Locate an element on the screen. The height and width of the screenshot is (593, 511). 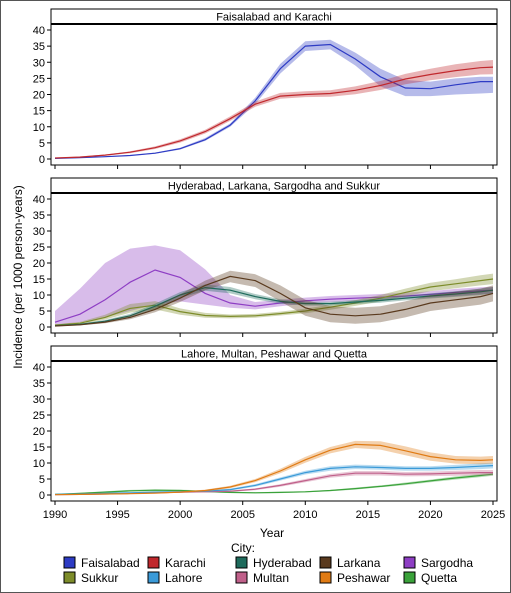
confidence-band-multan is located at coordinates (274, 482).